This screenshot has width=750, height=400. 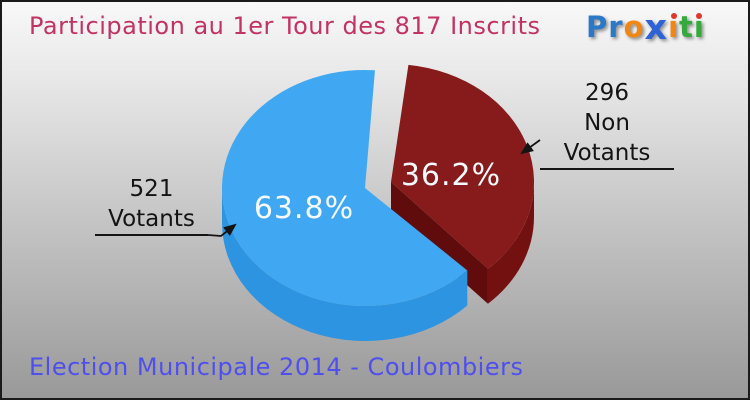 I want to click on slice-non-votants-rim, so click(x=510, y=243).